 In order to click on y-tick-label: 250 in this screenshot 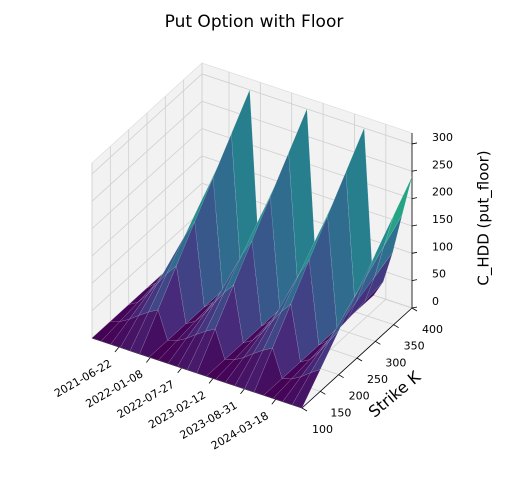, I will do `click(377, 379)`.